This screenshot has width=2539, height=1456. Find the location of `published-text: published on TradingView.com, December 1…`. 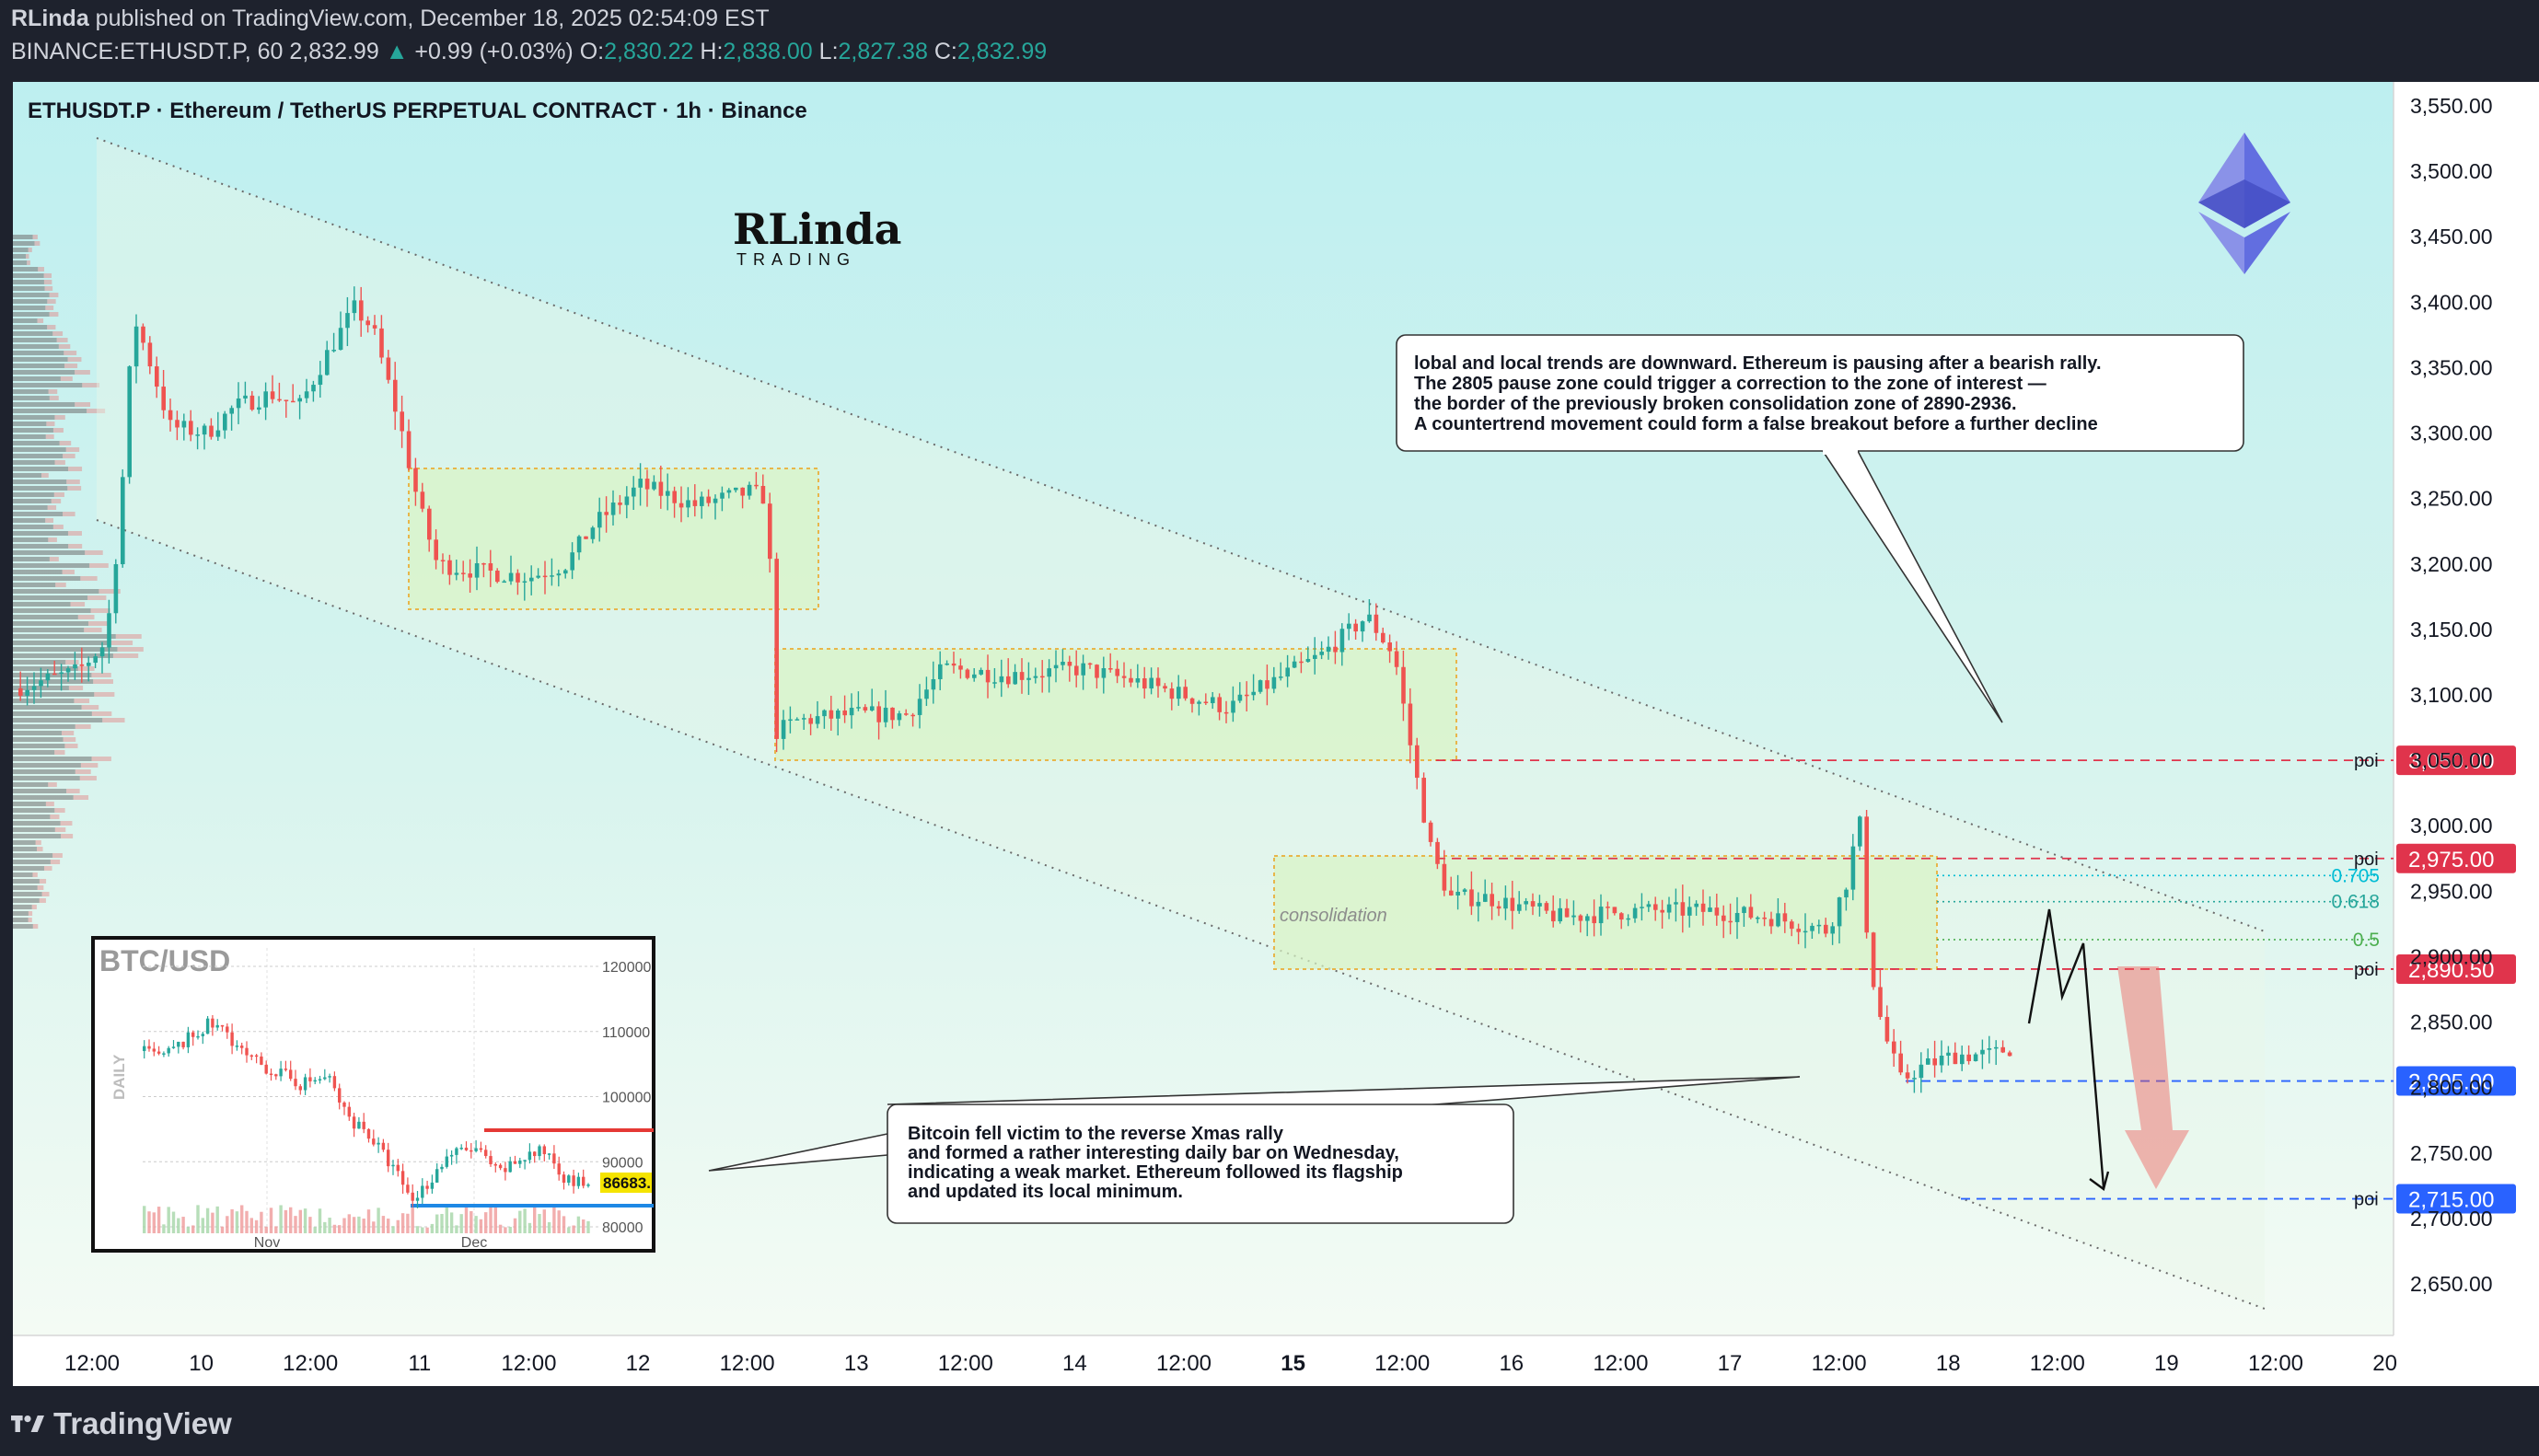

published-text: published on TradingView.com, December 1… is located at coordinates (432, 18).